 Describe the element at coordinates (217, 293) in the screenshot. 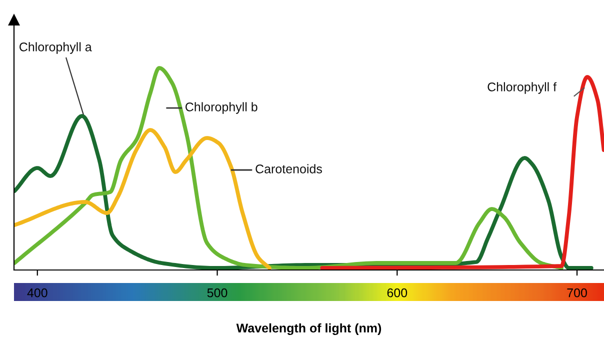

I see `x-tick-label: 500` at that location.